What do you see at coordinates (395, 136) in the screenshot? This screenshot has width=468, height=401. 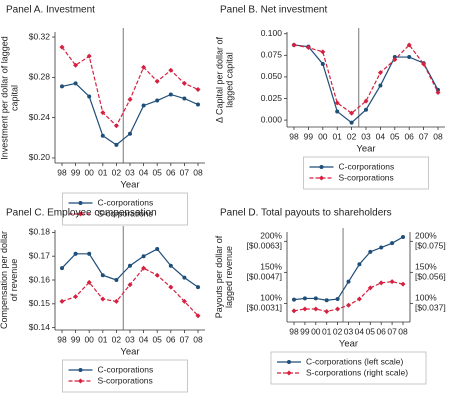 I see `x-tick-label: 05` at bounding box center [395, 136].